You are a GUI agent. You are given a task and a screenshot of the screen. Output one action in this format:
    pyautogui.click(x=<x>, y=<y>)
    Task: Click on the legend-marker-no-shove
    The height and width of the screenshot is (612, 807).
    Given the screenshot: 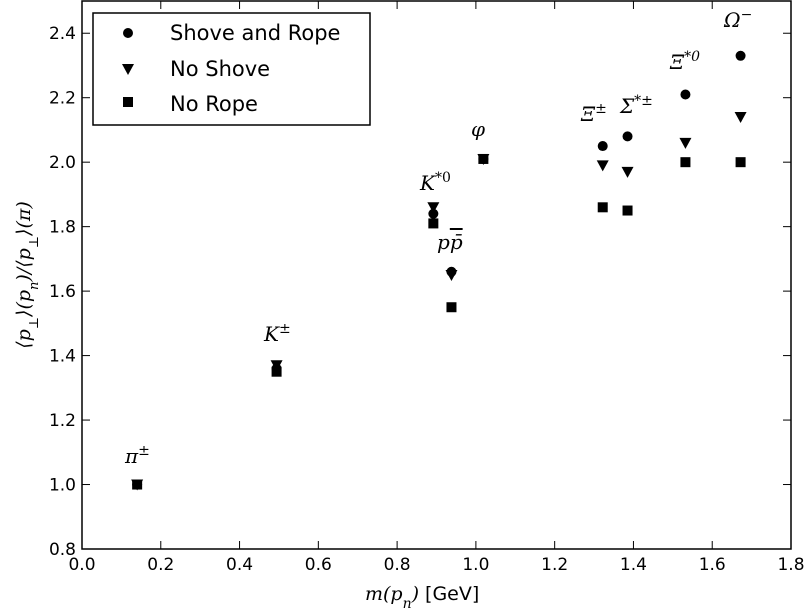 What is the action you would take?
    pyautogui.click(x=128, y=69)
    